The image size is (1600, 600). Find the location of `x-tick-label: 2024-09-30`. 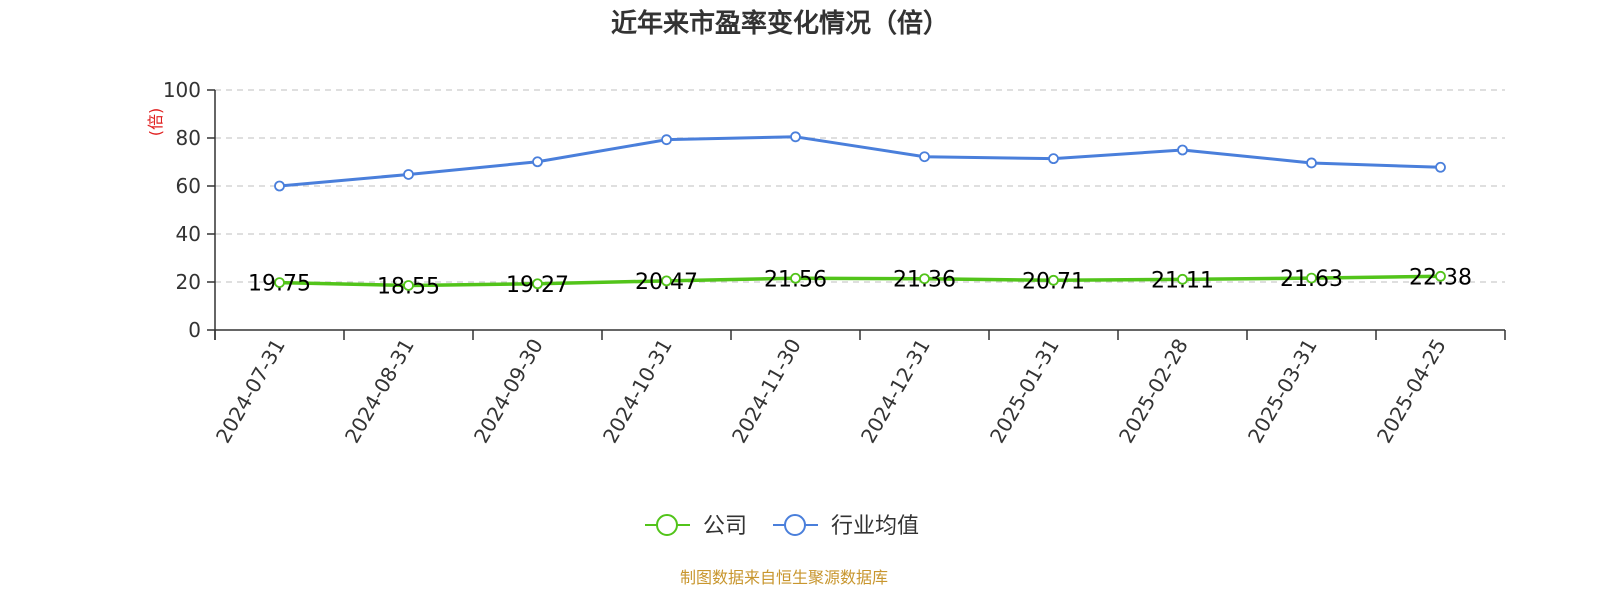

x-tick-label: 2024-09-30 is located at coordinates (508, 391).